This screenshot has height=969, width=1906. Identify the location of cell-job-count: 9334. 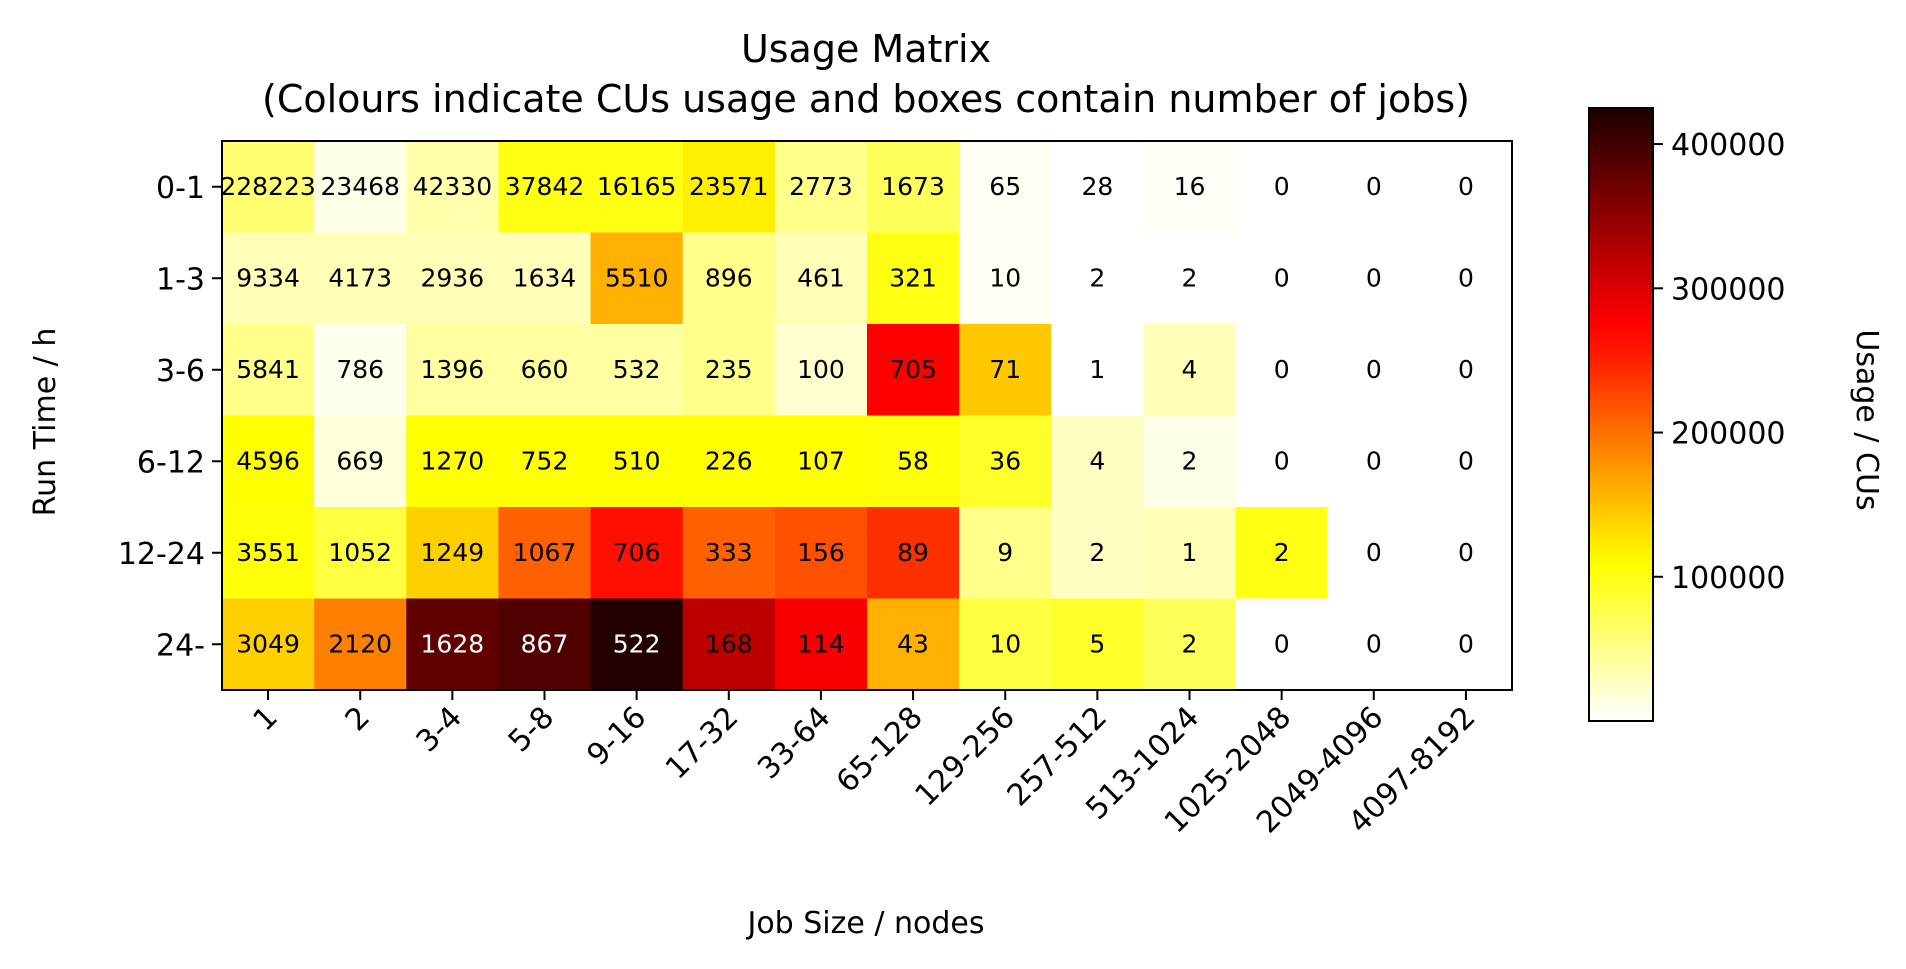
(268, 277).